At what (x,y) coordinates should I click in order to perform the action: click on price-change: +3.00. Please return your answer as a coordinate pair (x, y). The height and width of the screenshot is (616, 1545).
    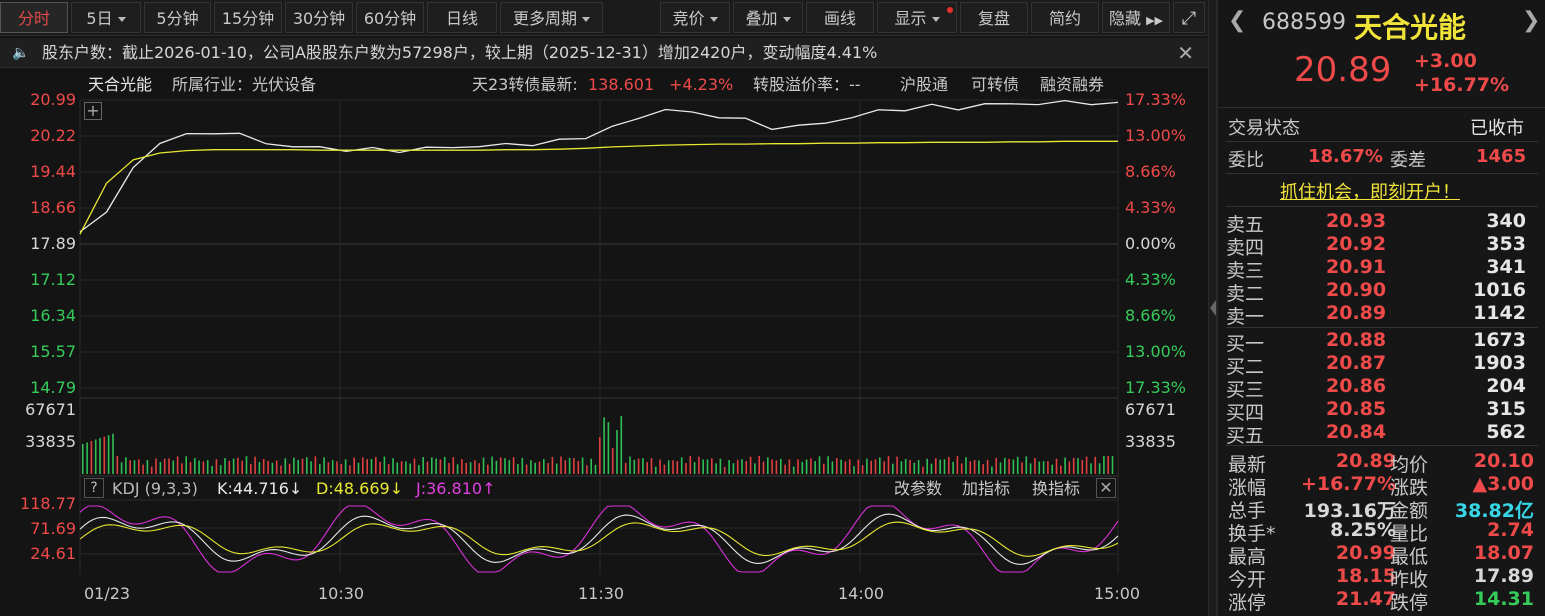
    Looking at the image, I should click on (1445, 61).